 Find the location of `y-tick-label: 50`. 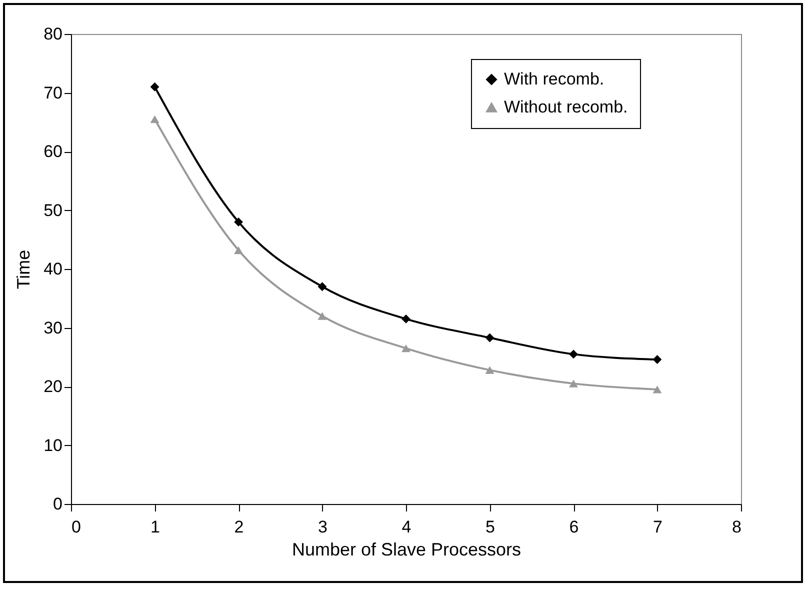

y-tick-label: 50 is located at coordinates (53, 210).